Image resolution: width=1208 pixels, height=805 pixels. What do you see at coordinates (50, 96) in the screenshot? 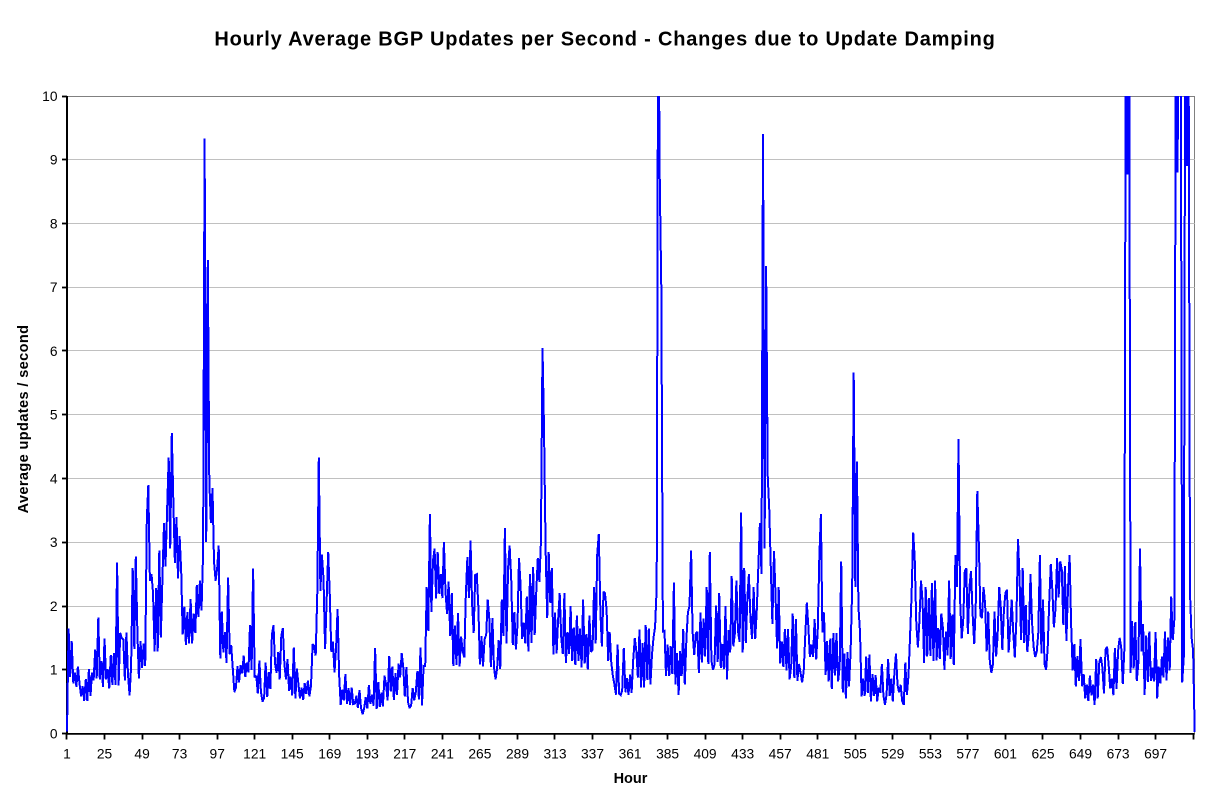
I see `svg-text: 10` at bounding box center [50, 96].